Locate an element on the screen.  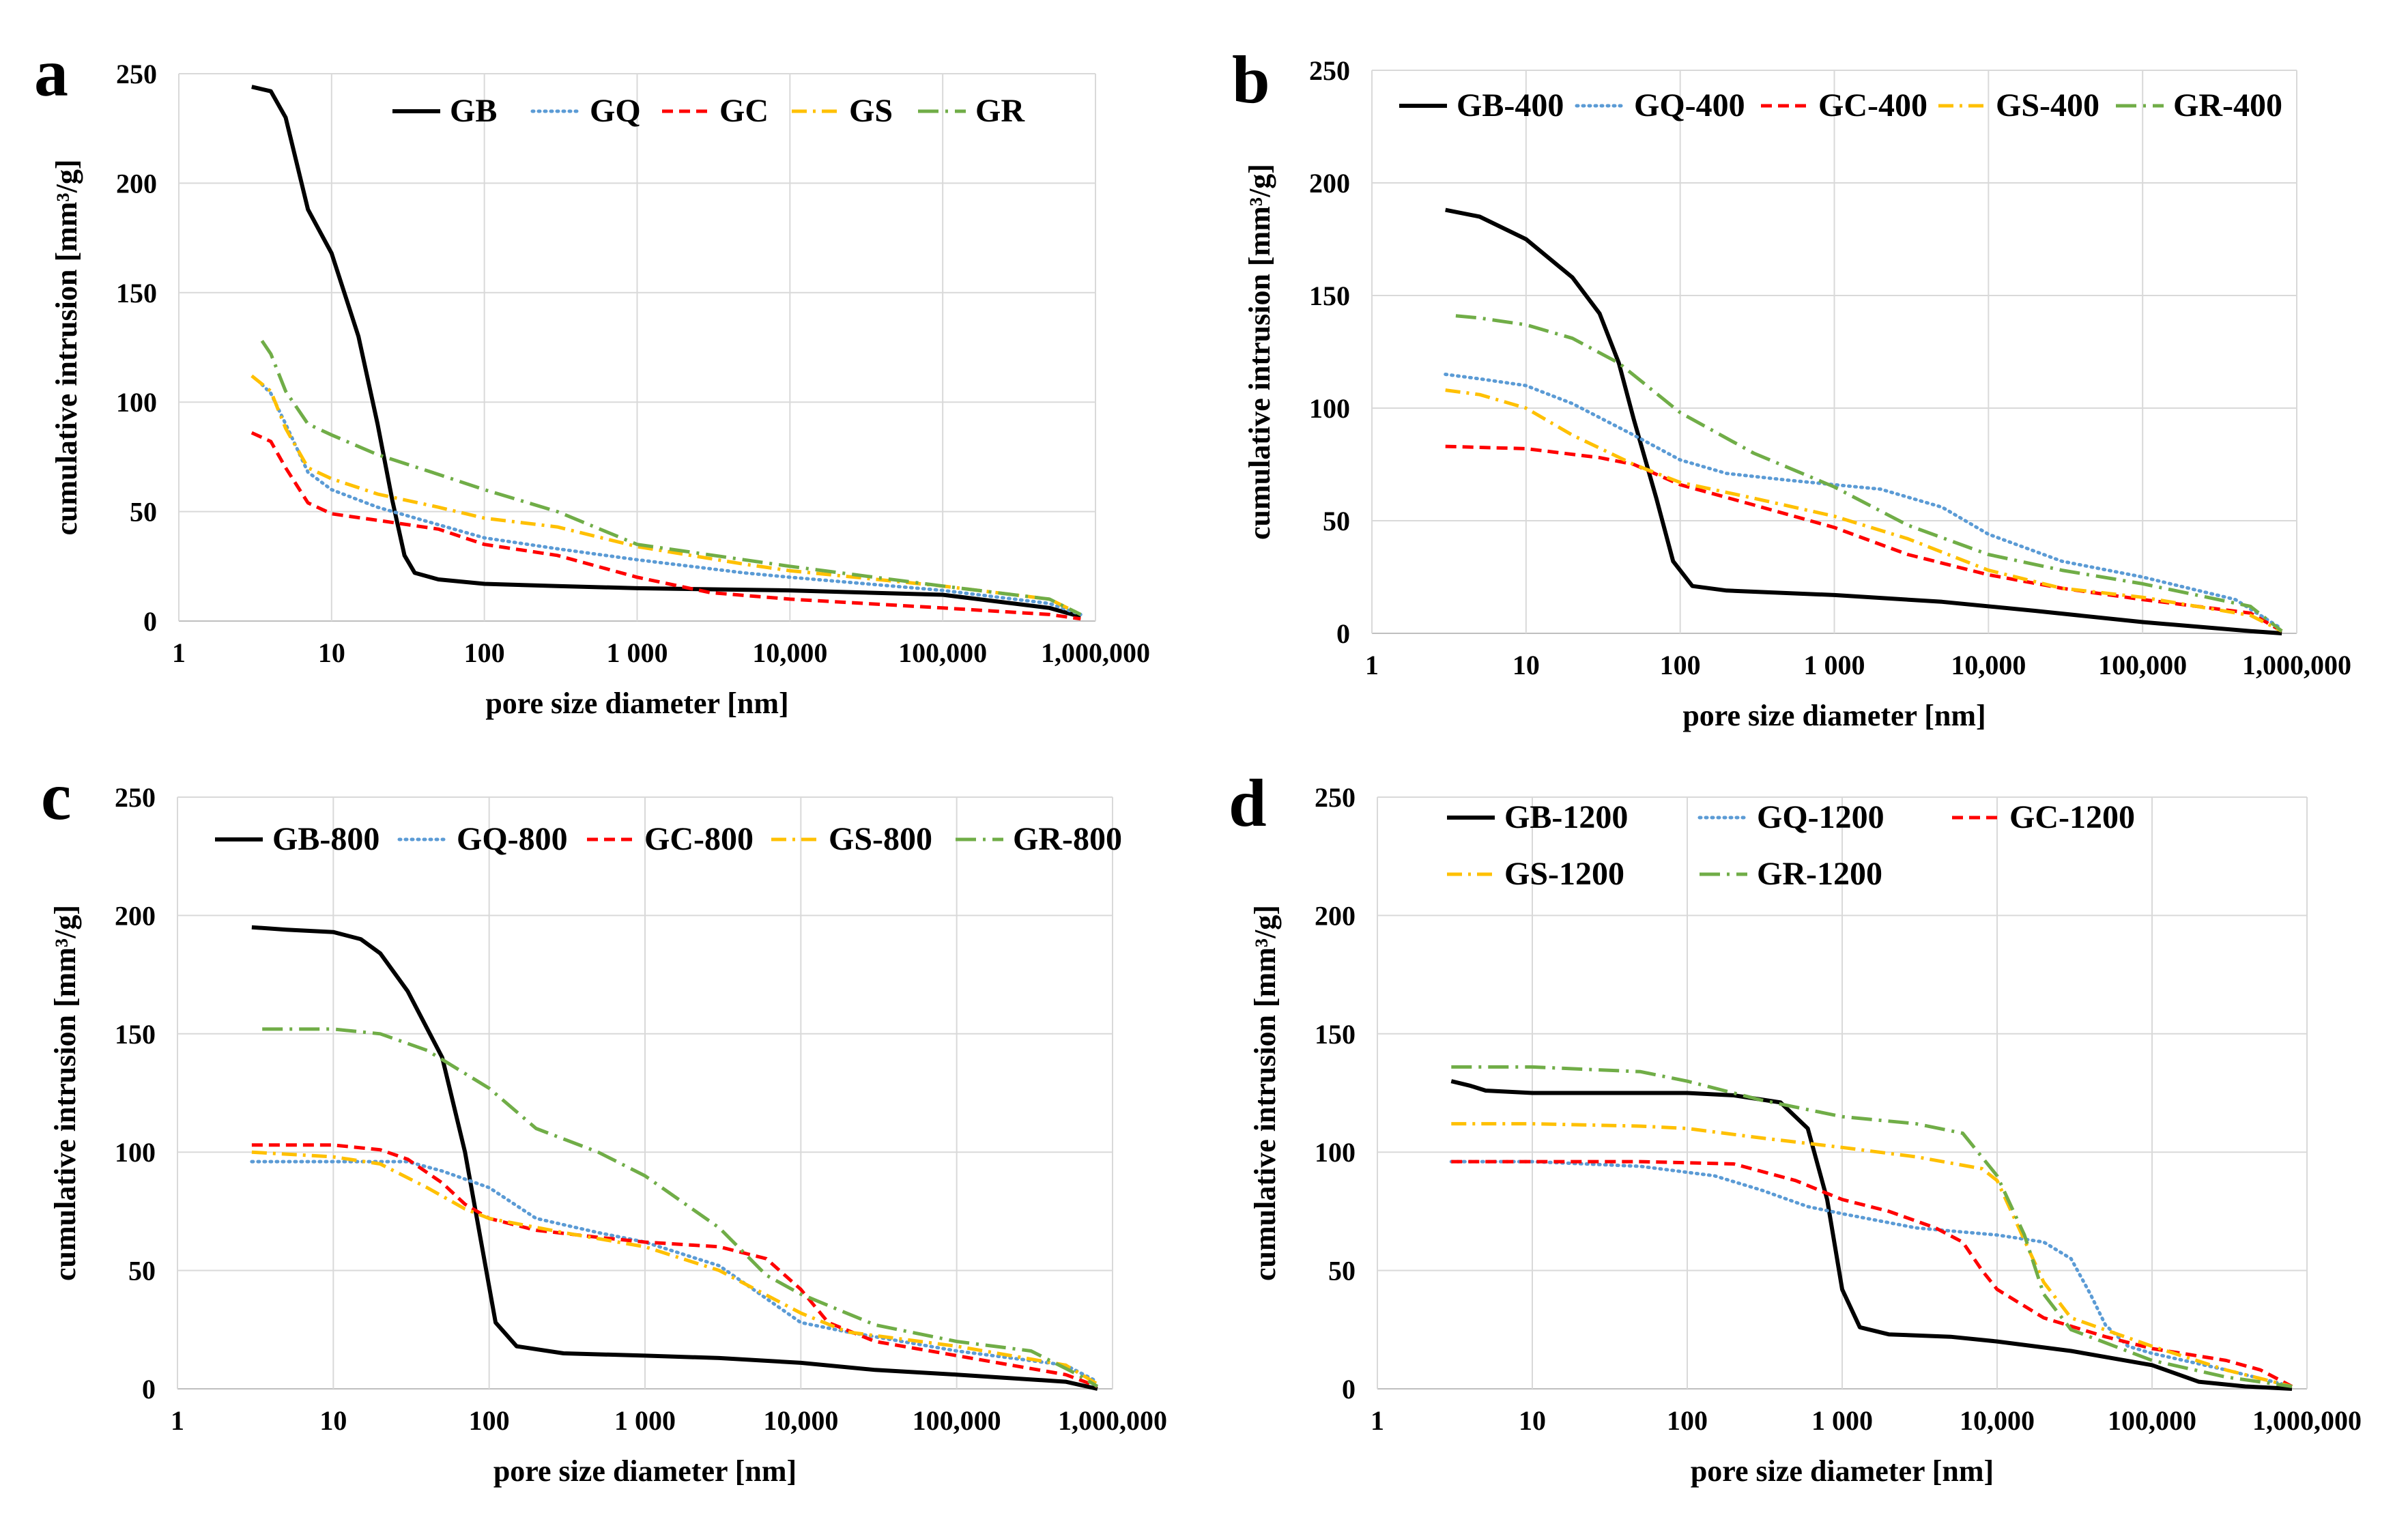
legend-label-gc: GC is located at coordinates (744, 111).